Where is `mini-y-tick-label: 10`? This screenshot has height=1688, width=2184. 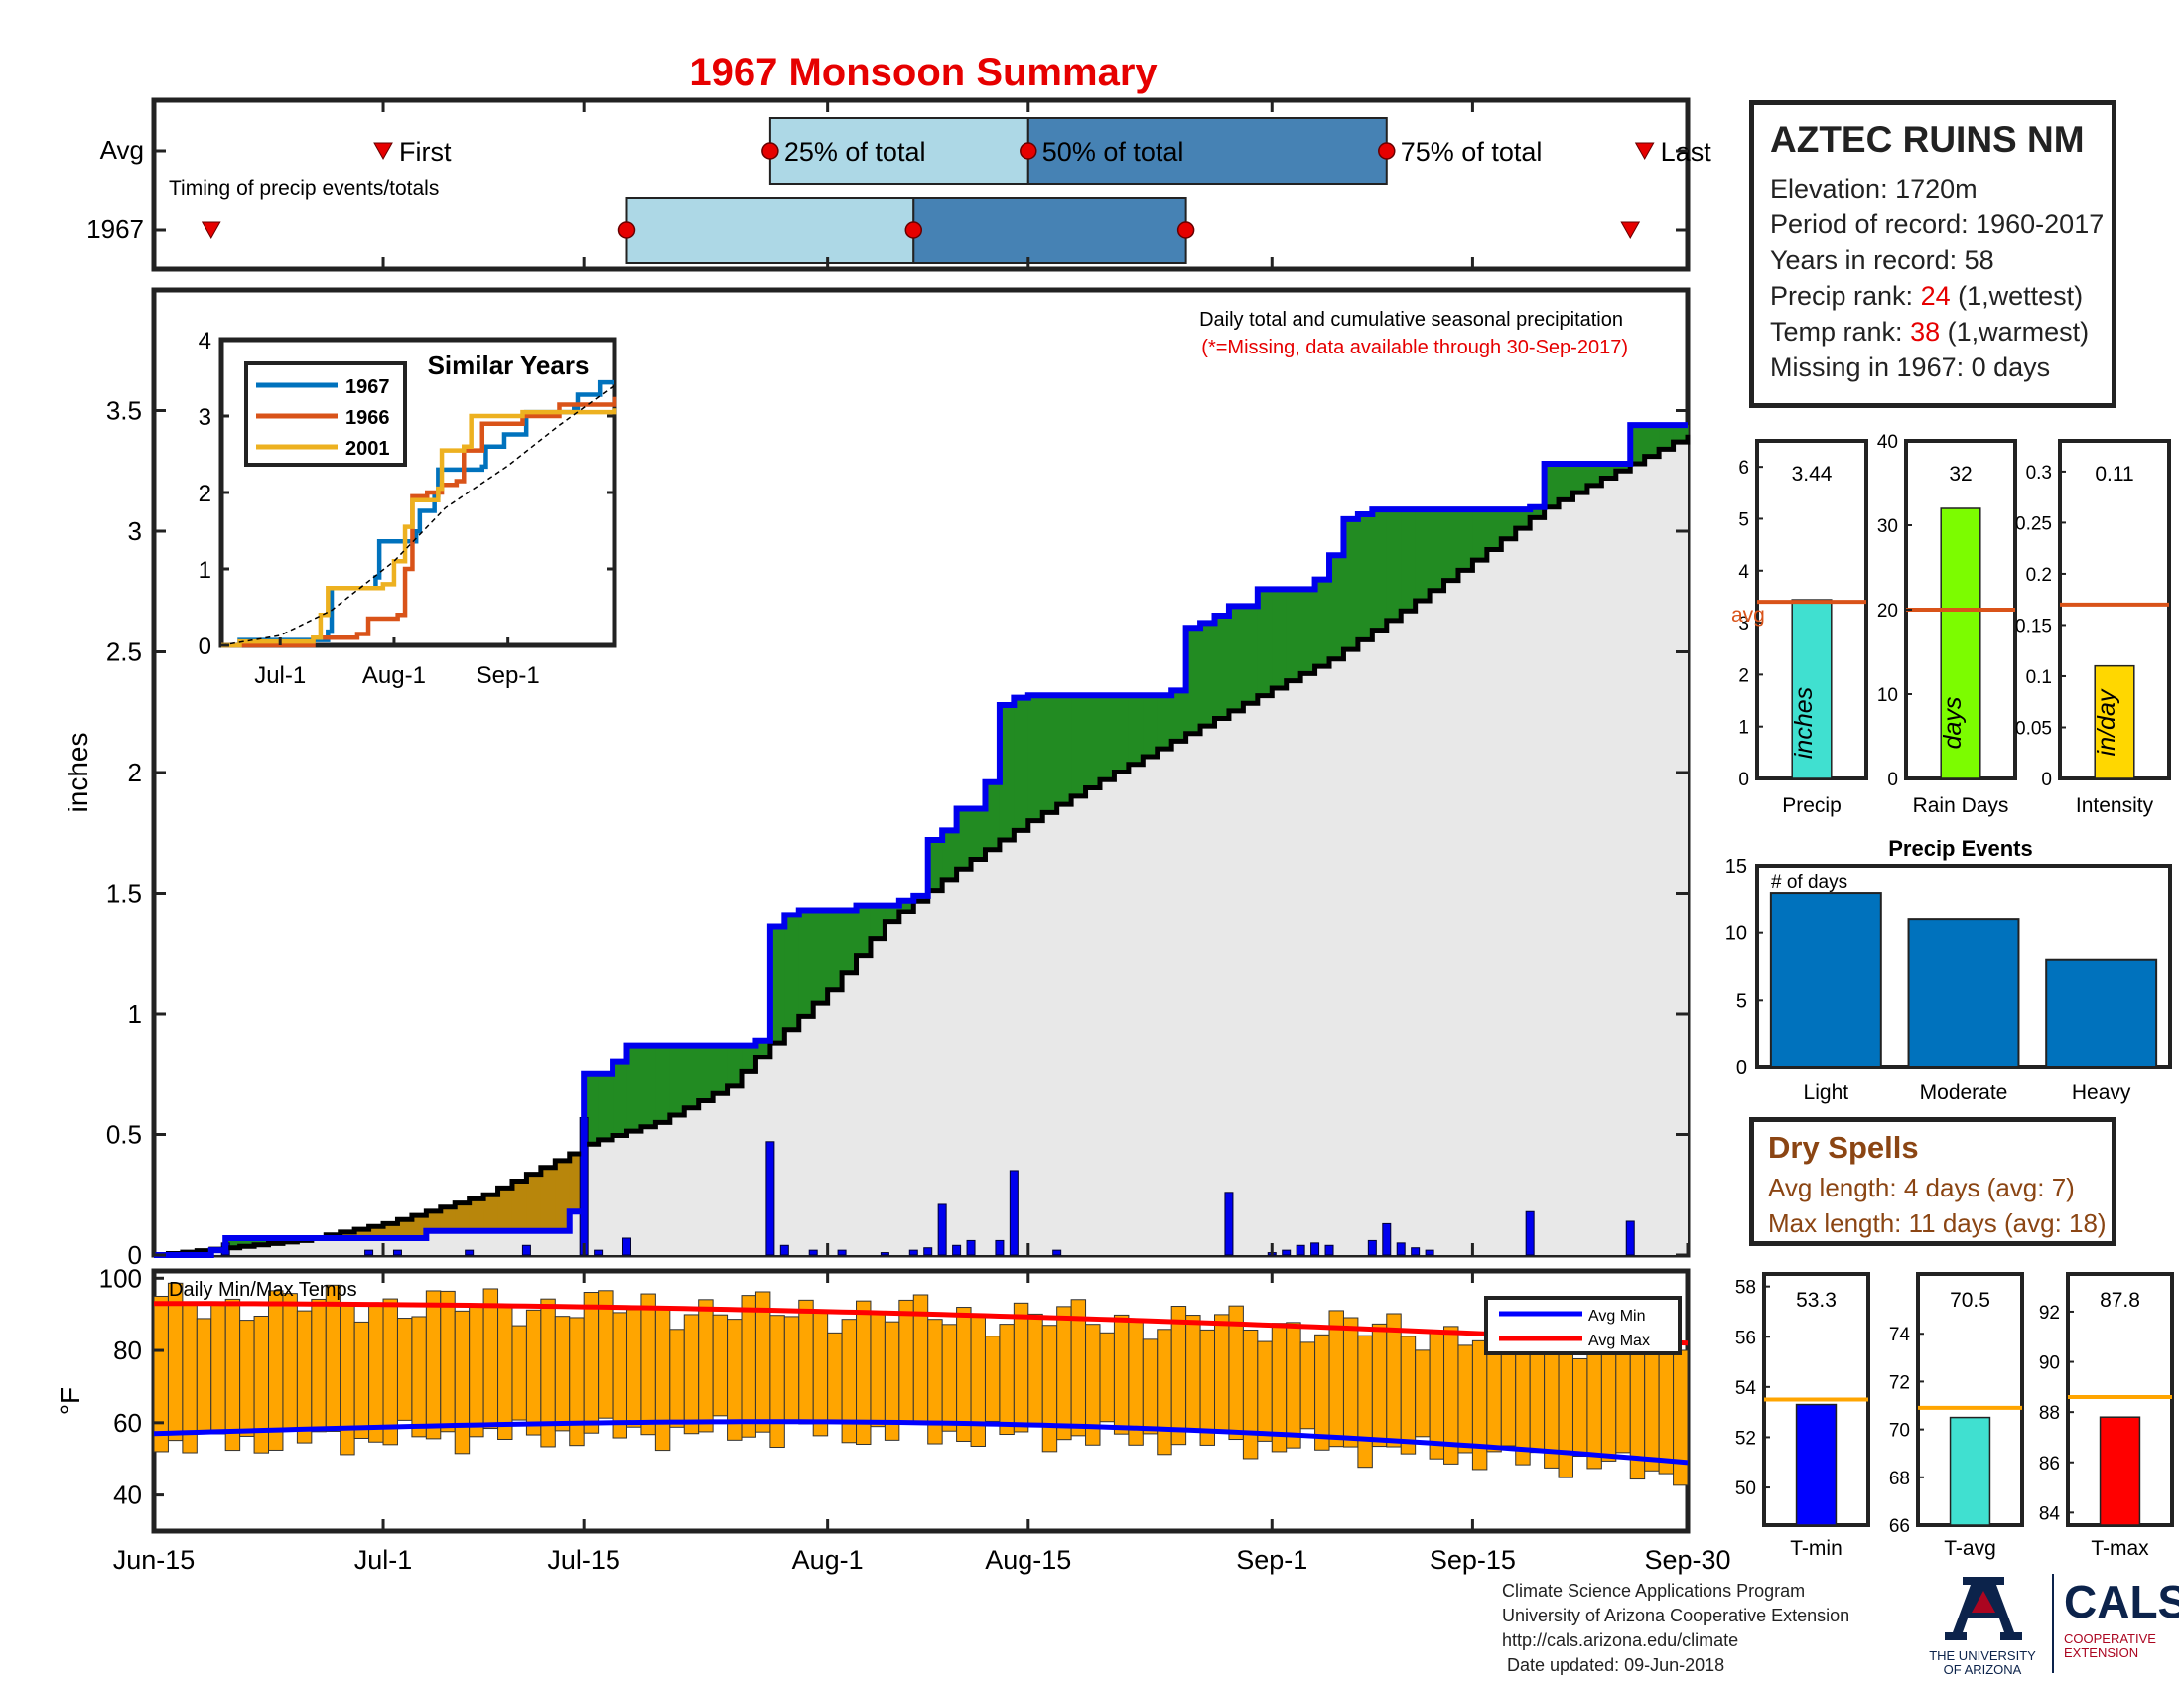
mini-y-tick-label: 10 is located at coordinates (1887, 695).